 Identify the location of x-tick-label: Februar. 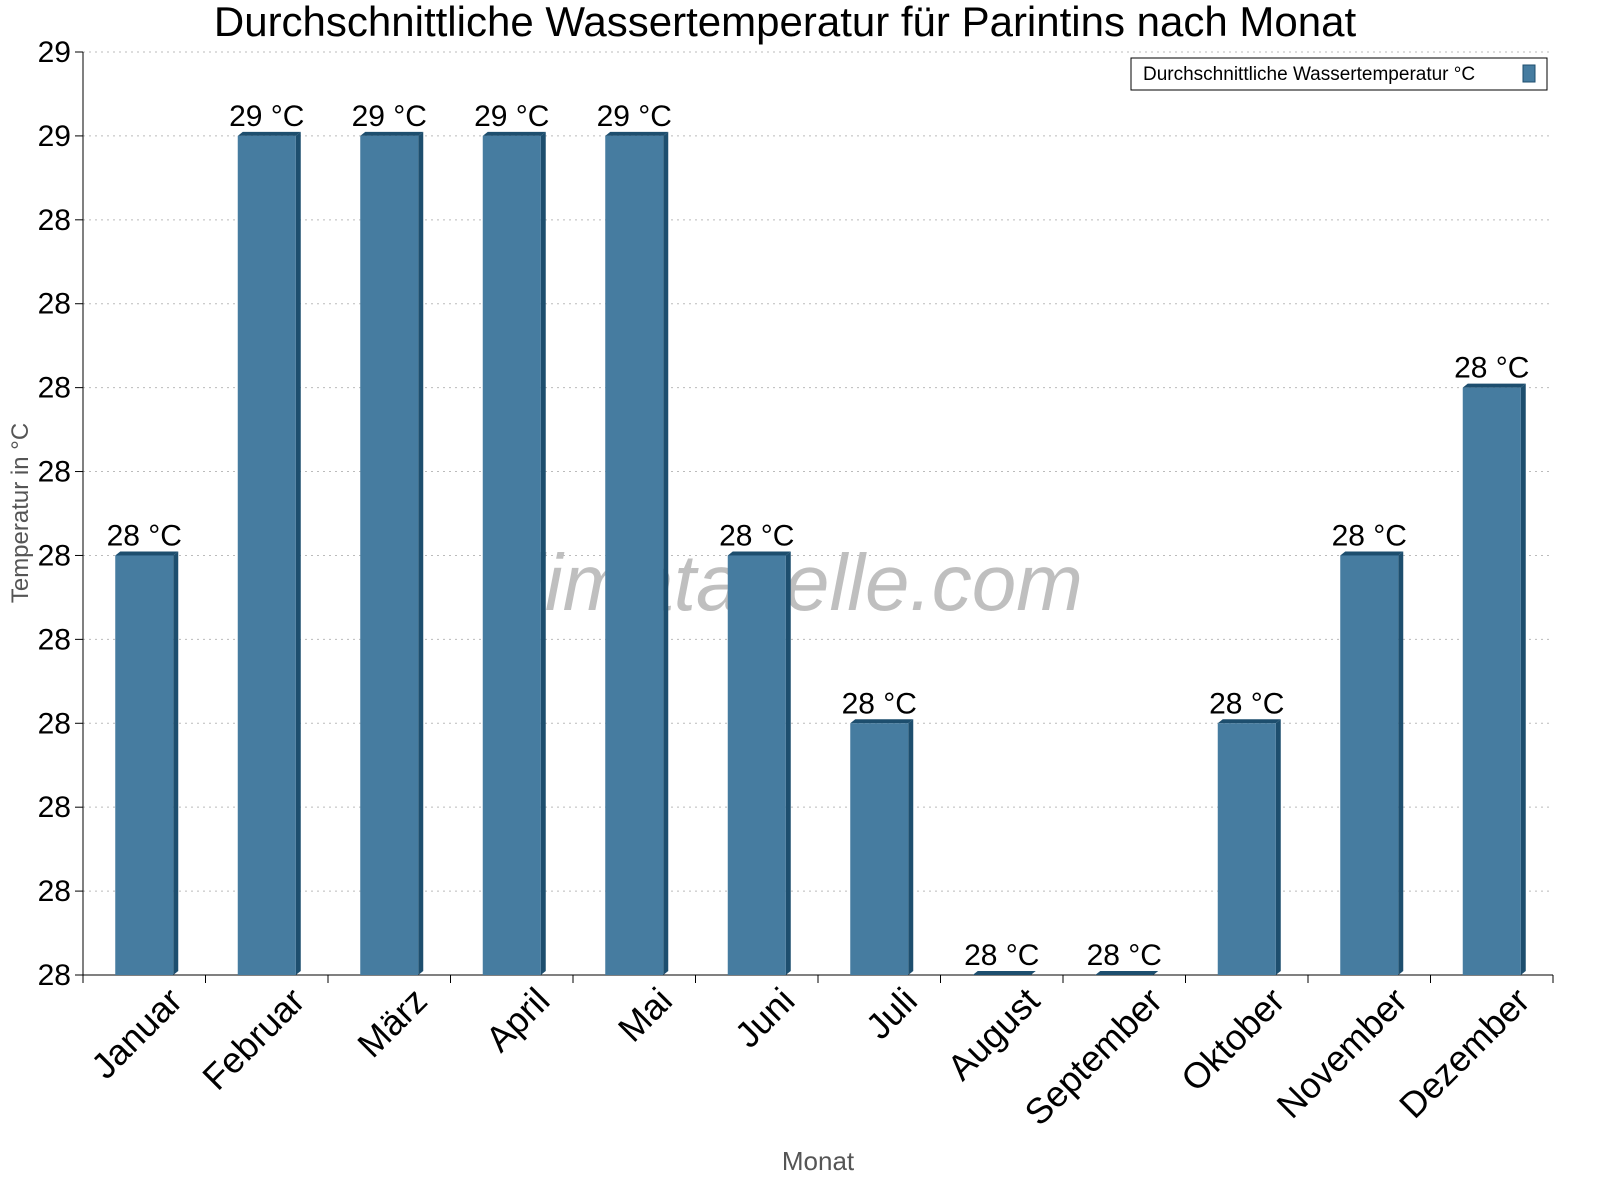
(253, 1039).